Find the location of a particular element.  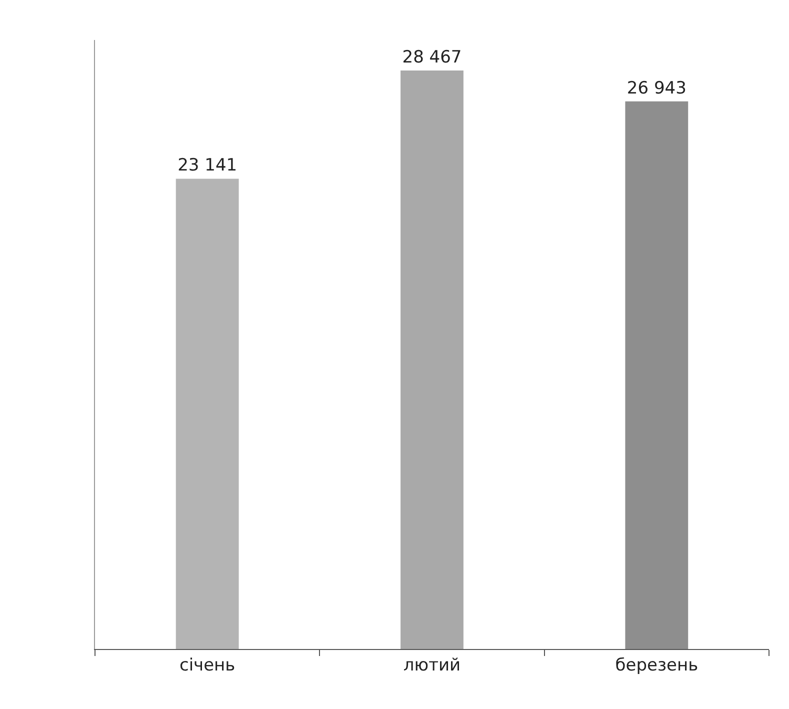

data-label: 23 141 is located at coordinates (208, 166).